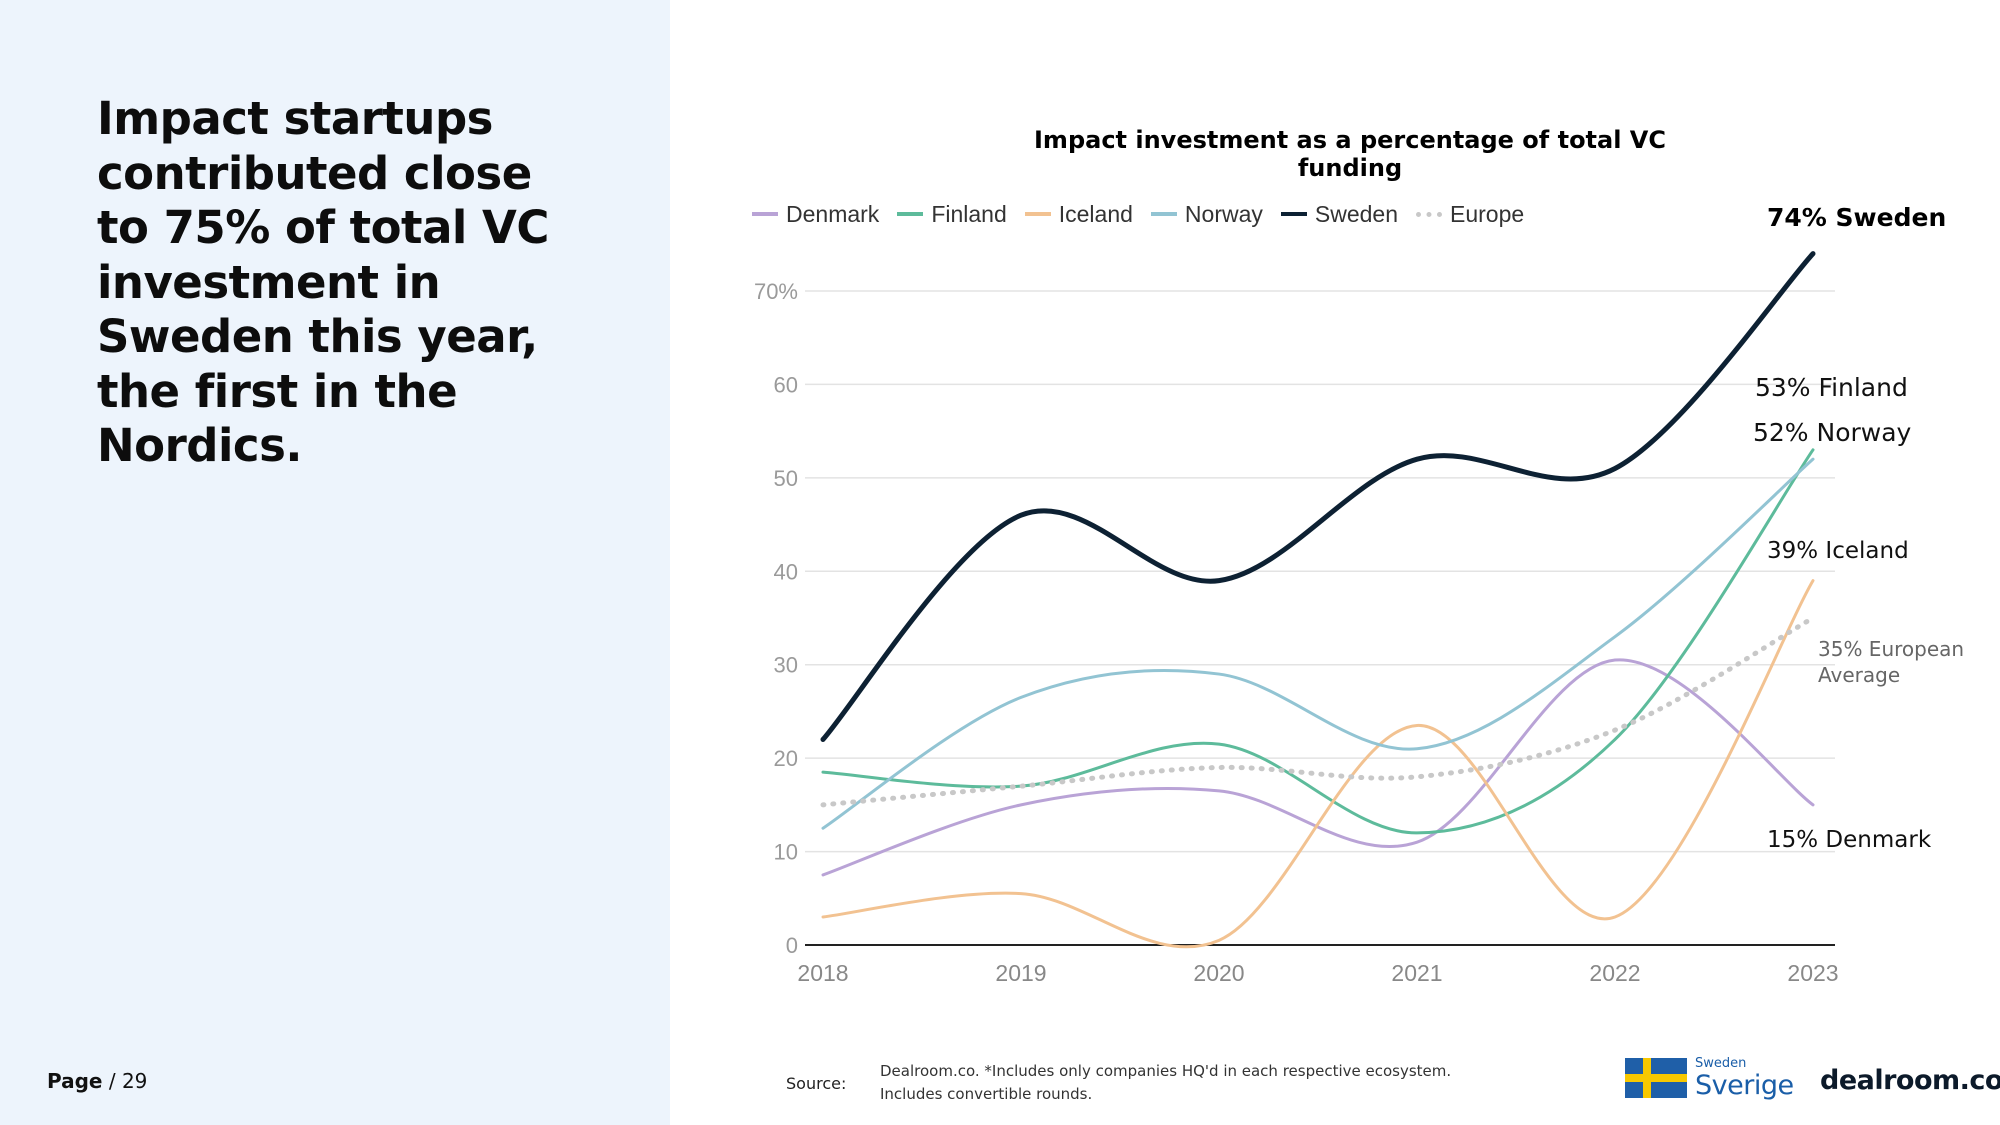  Describe the element at coordinates (1856, 217) in the screenshot. I see `annotation-label: 74% Sweden` at that location.